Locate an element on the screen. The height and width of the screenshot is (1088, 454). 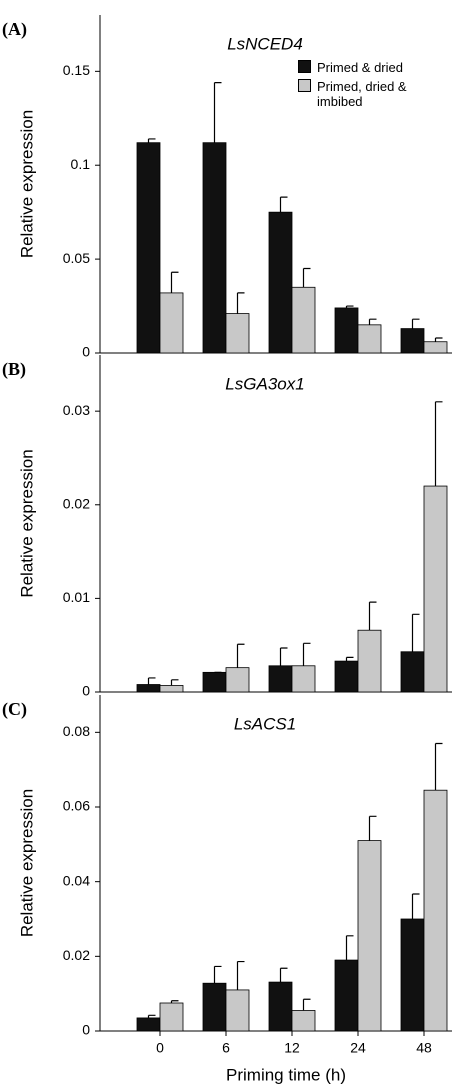
panel-label: (A) is located at coordinates (14, 29).